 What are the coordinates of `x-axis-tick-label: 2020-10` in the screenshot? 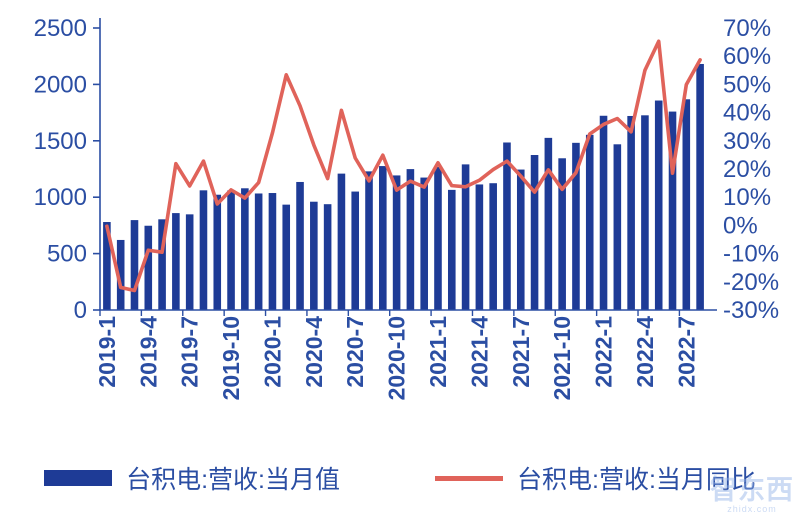 It's located at (397, 358).